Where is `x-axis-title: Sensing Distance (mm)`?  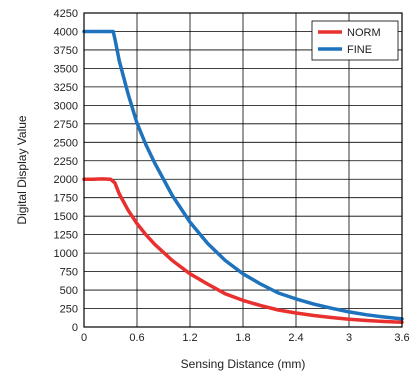 x-axis-title: Sensing Distance (mm) is located at coordinates (243, 364).